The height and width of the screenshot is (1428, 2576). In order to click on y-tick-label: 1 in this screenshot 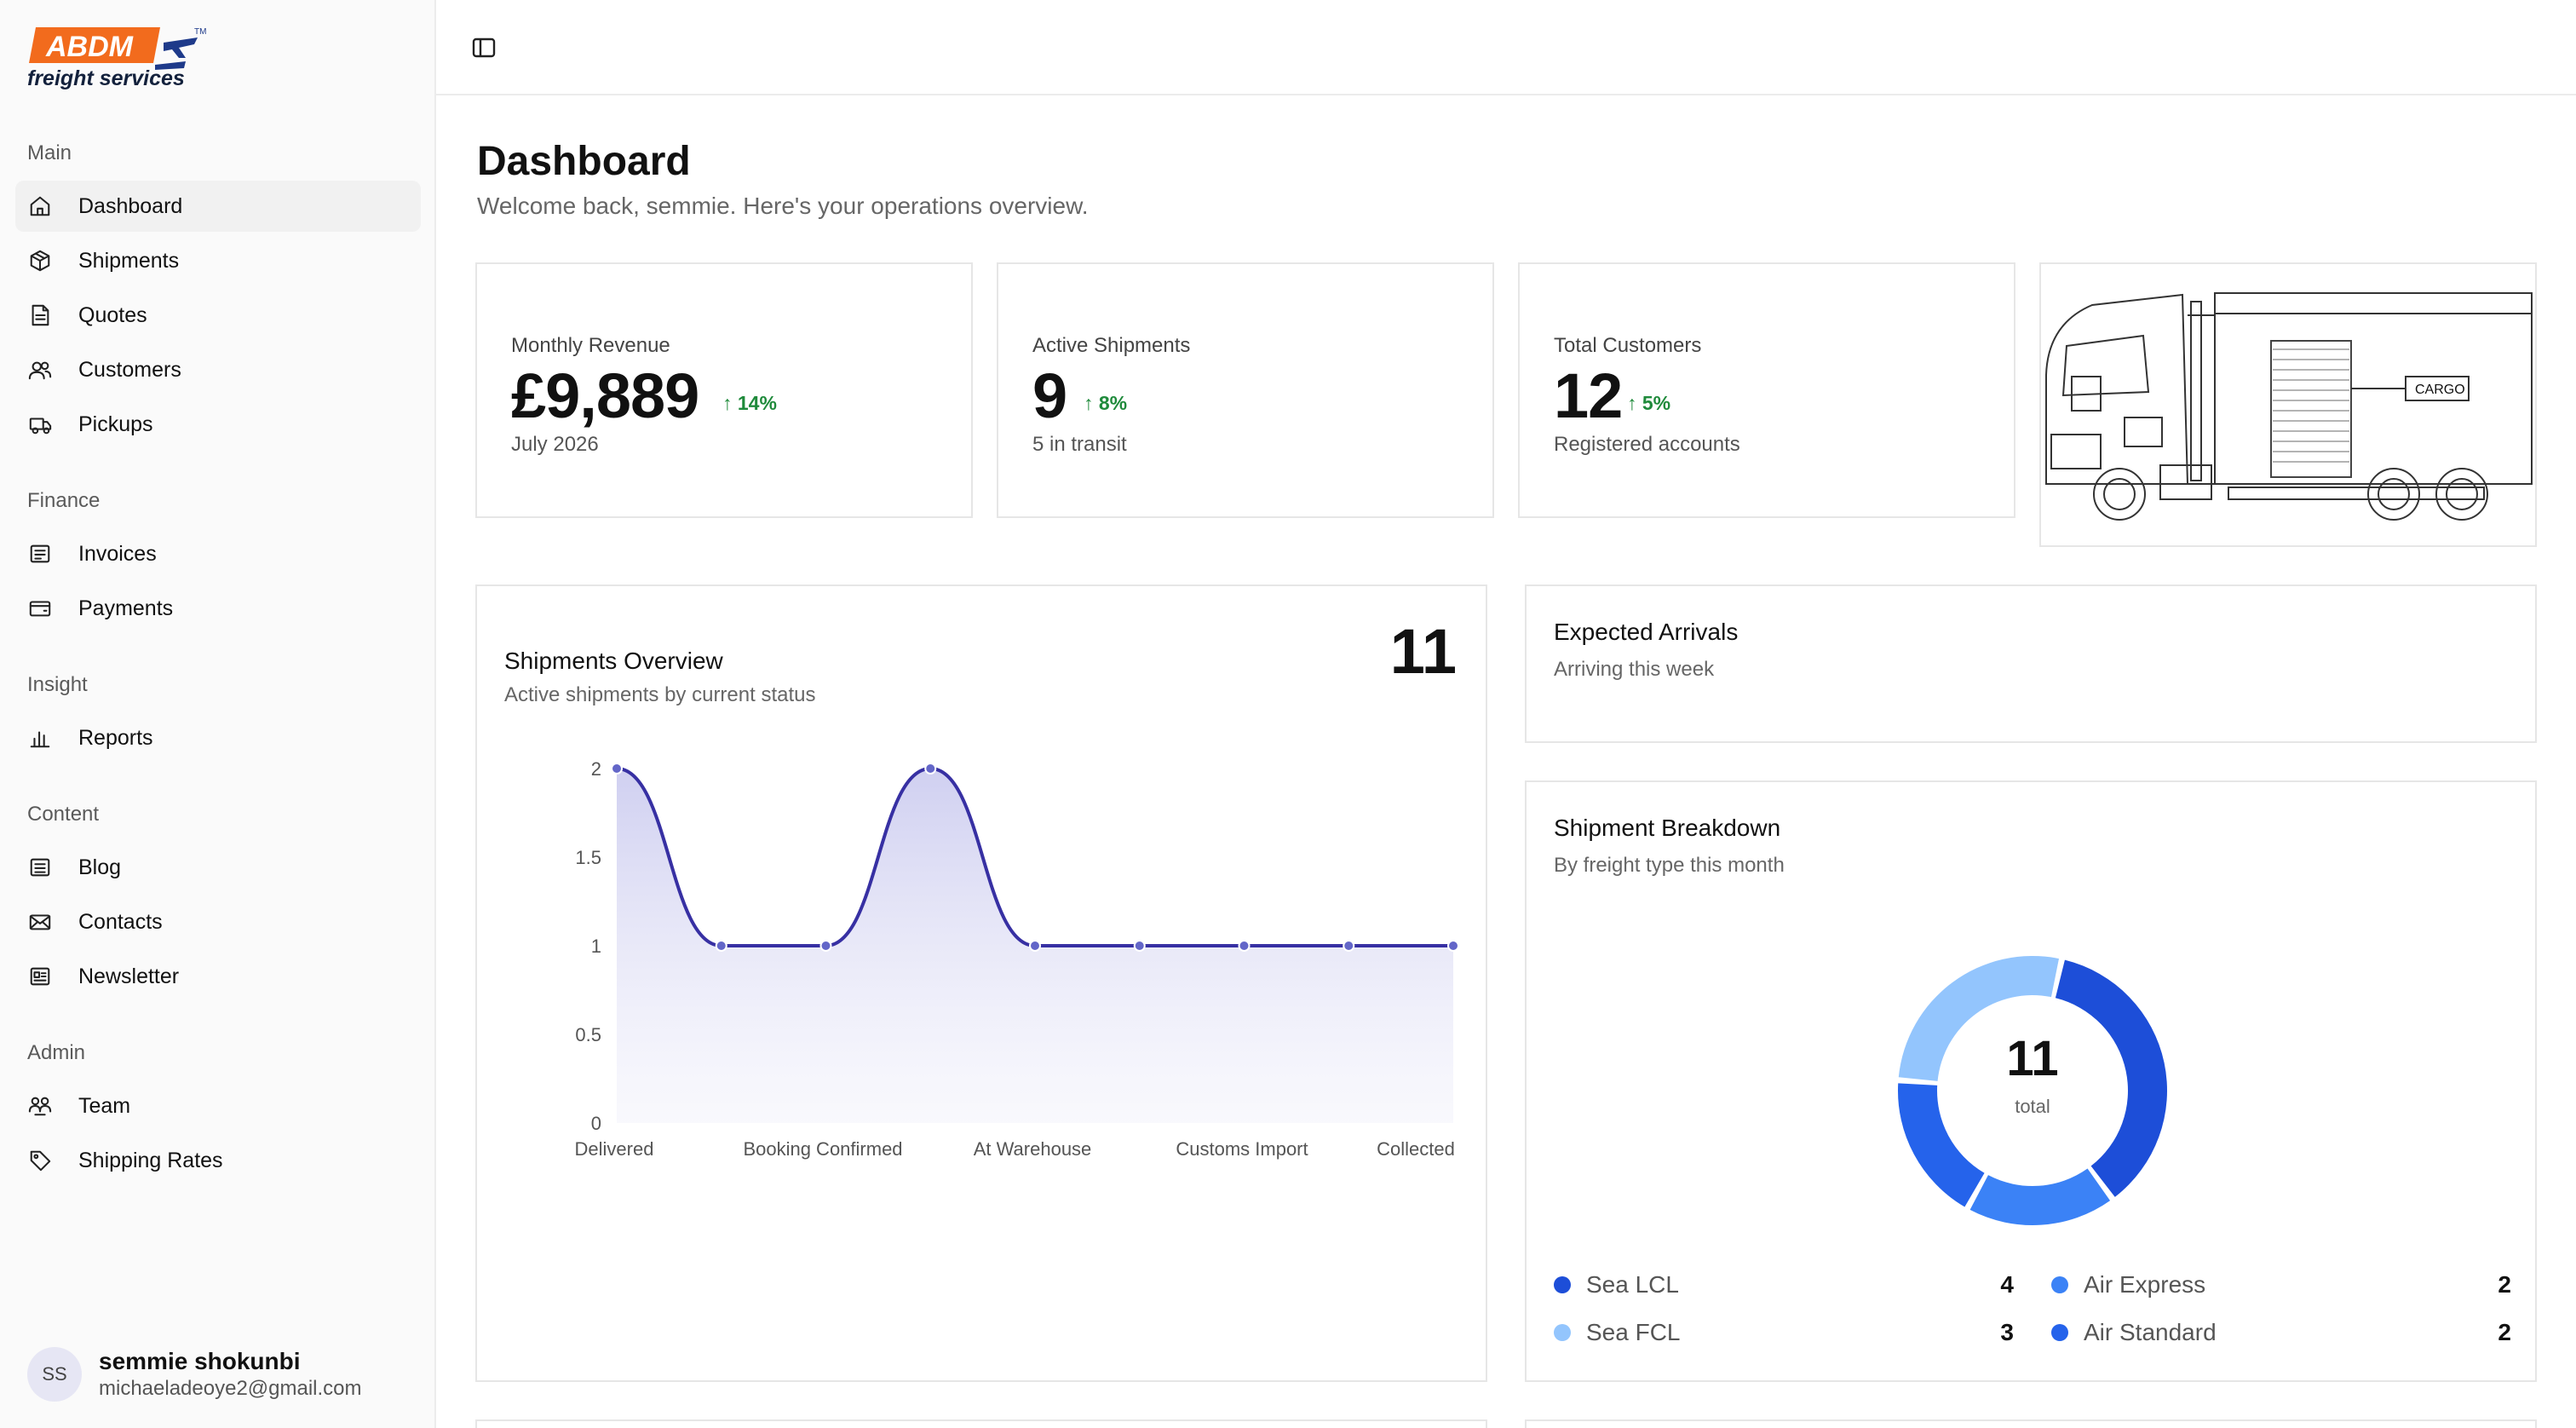, I will do `click(596, 946)`.